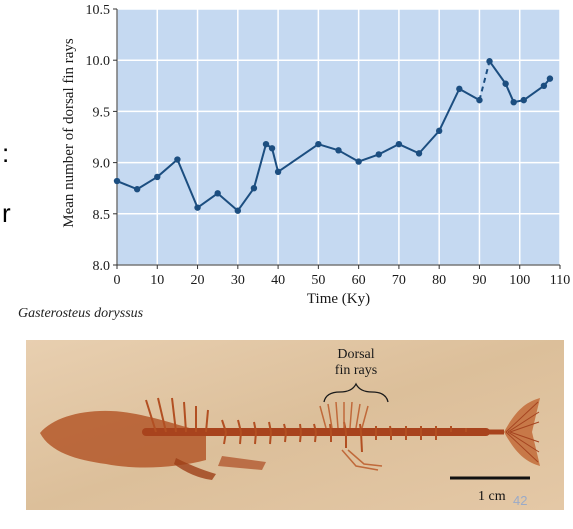 The width and height of the screenshot is (573, 529). Describe the element at coordinates (20, 140) in the screenshot. I see `slide-text-fragments: : r` at that location.